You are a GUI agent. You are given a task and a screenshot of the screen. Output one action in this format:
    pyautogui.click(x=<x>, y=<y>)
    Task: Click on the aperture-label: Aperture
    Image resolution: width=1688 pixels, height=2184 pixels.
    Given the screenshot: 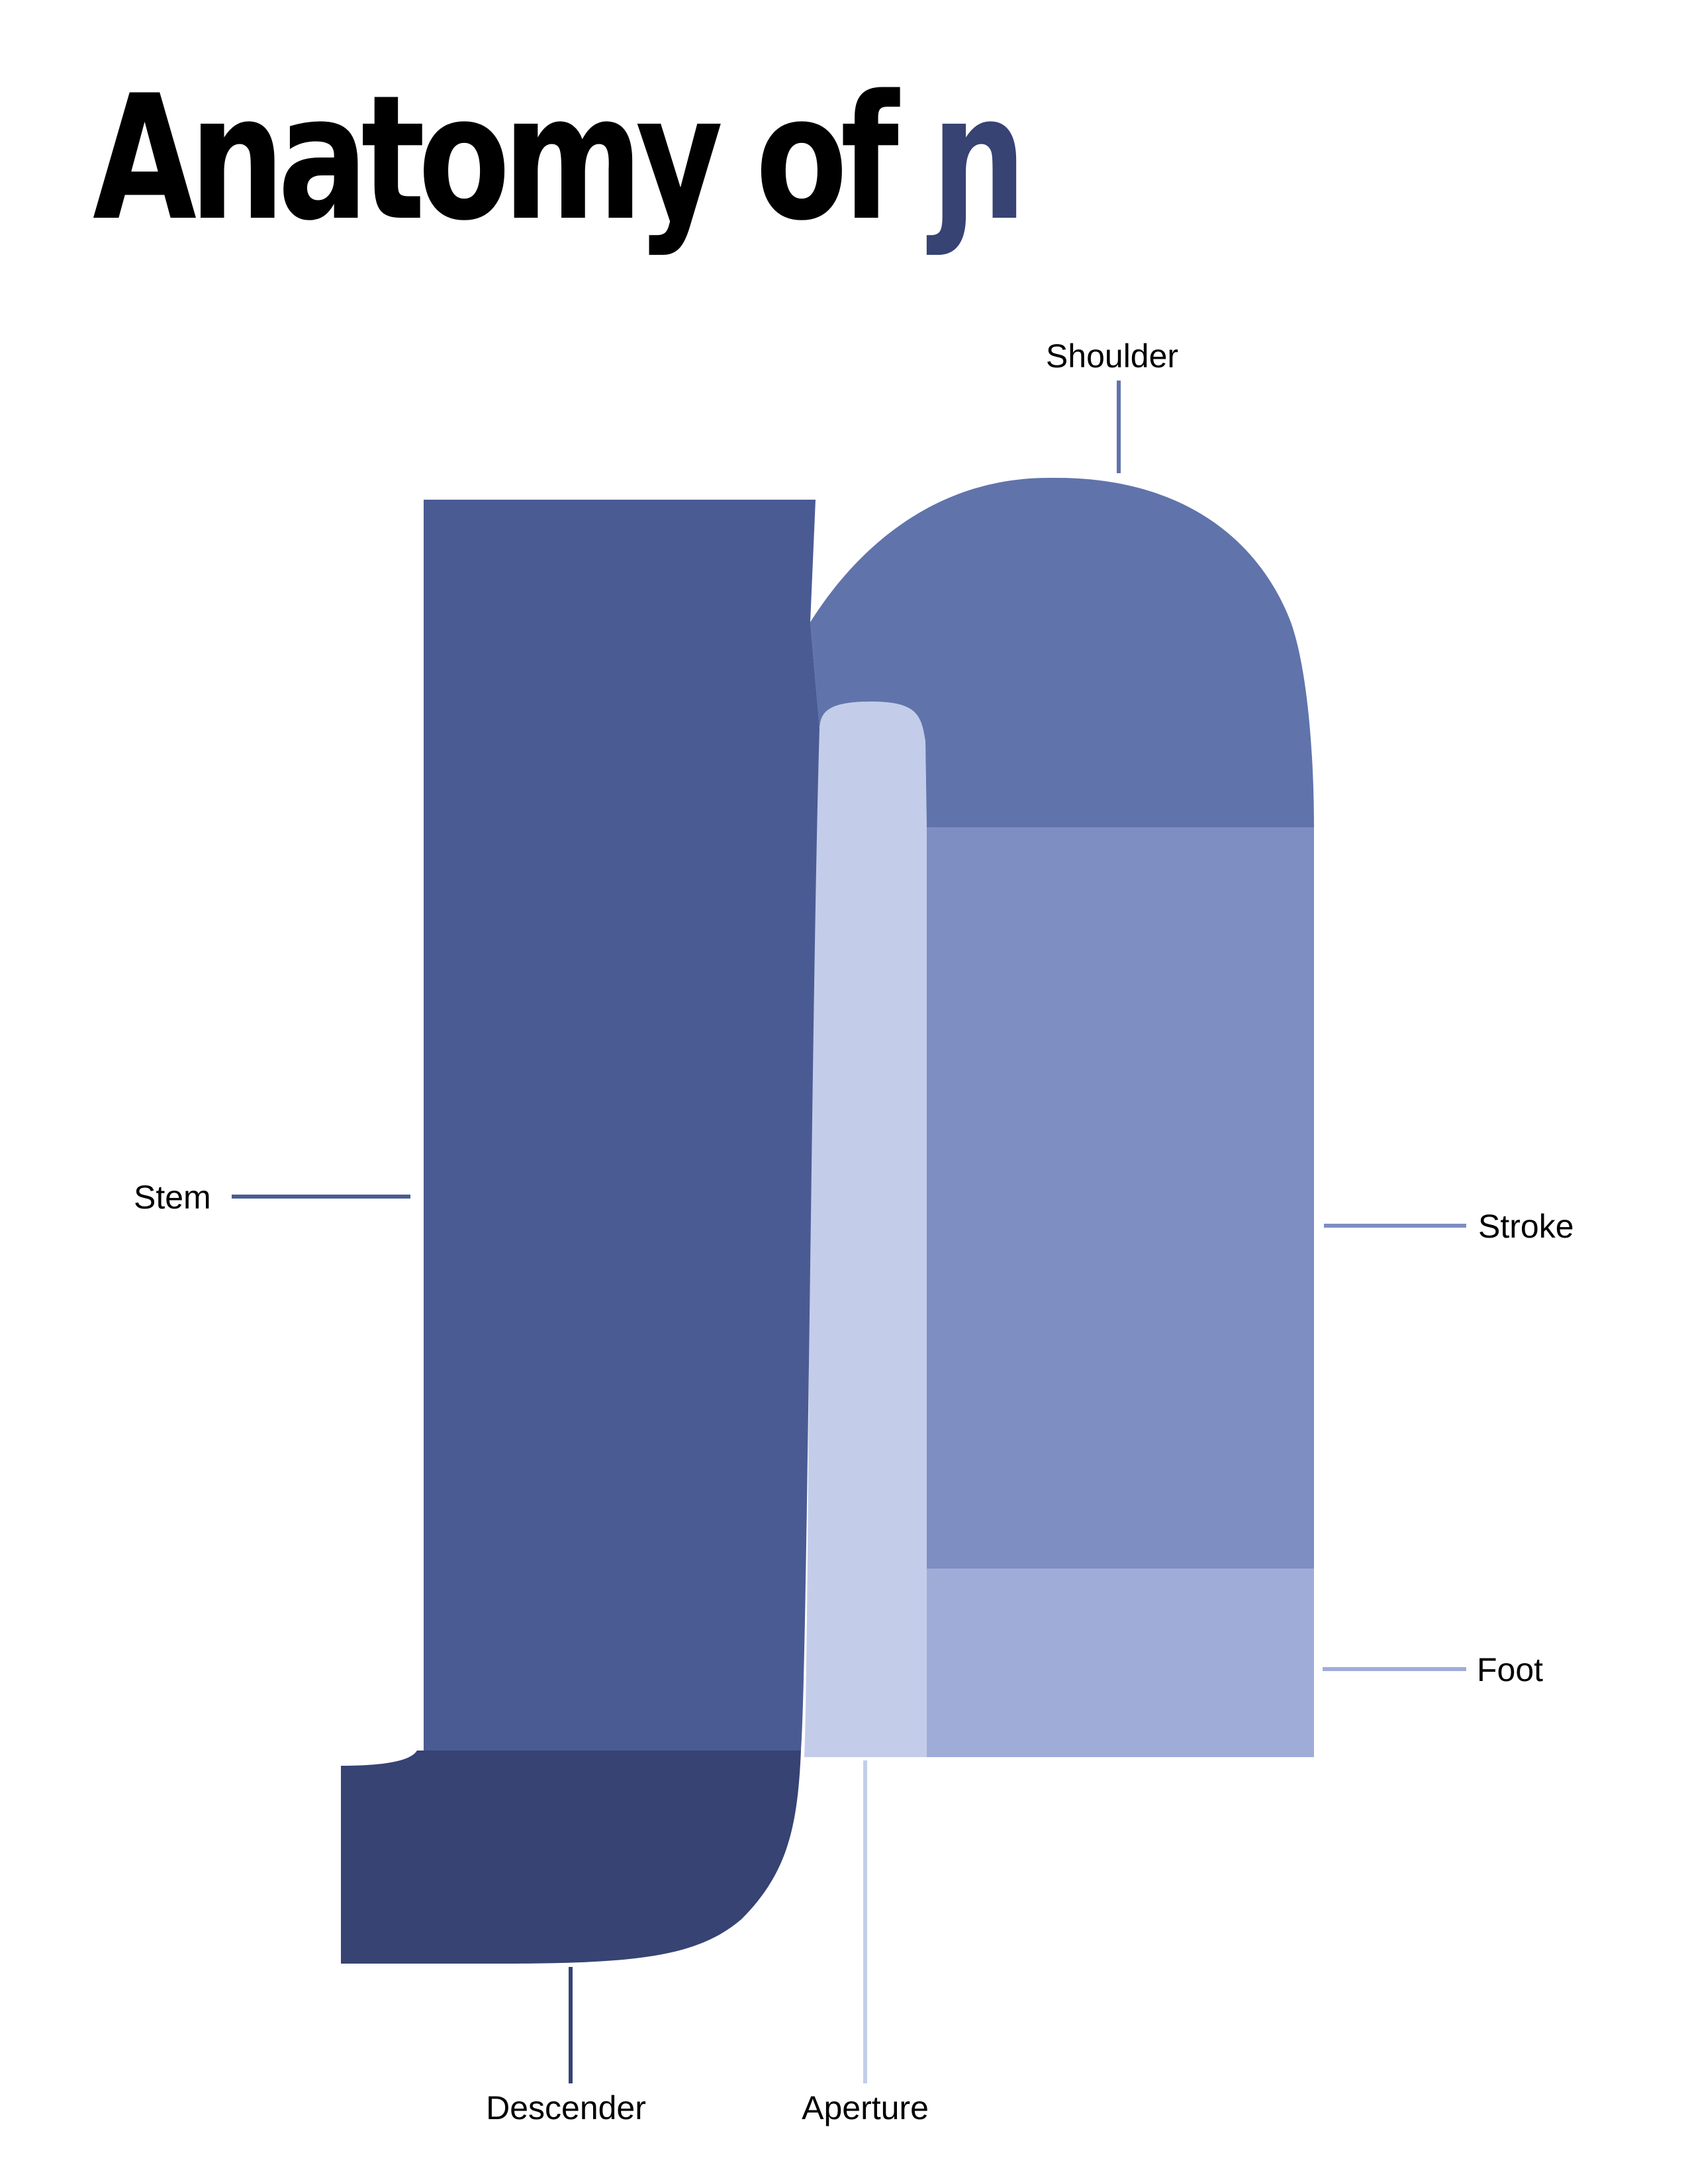 What is the action you would take?
    pyautogui.click(x=865, y=2107)
    